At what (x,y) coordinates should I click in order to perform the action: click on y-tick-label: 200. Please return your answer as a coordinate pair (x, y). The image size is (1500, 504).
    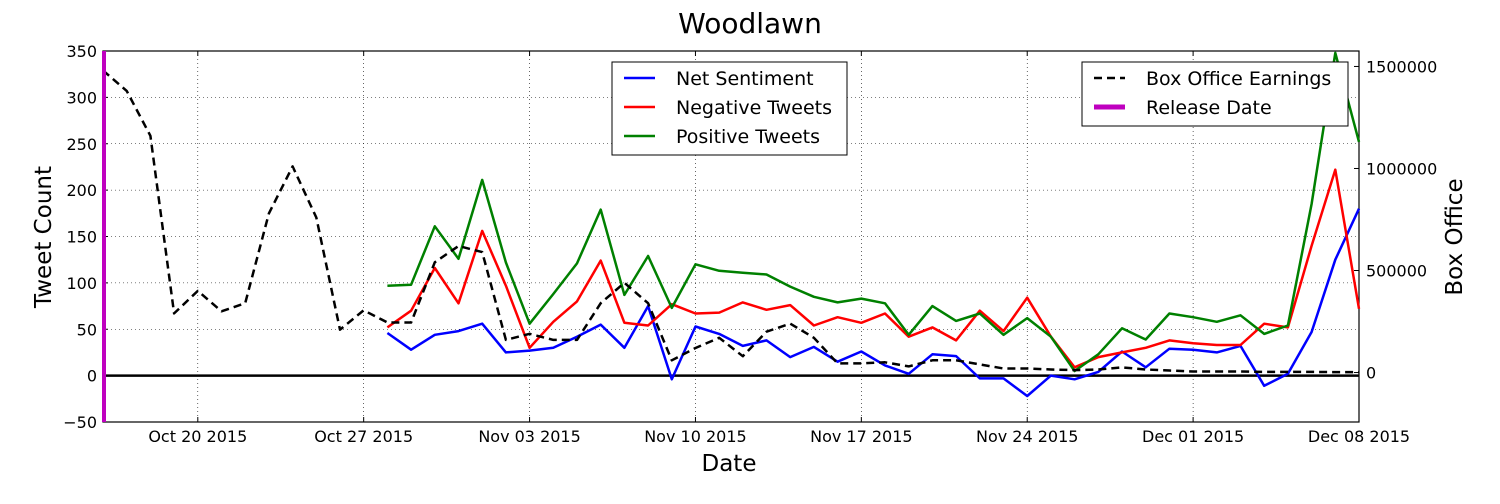
    Looking at the image, I should click on (81, 190).